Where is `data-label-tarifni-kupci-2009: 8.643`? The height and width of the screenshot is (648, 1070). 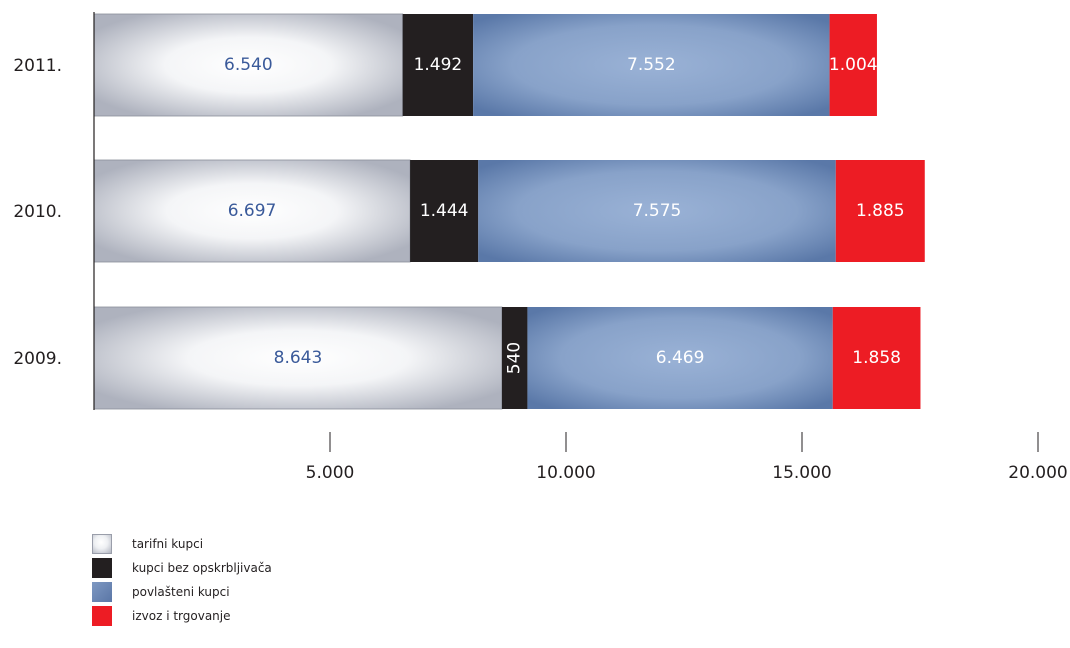
data-label-tarifni-kupci-2009: 8.643 is located at coordinates (298, 358).